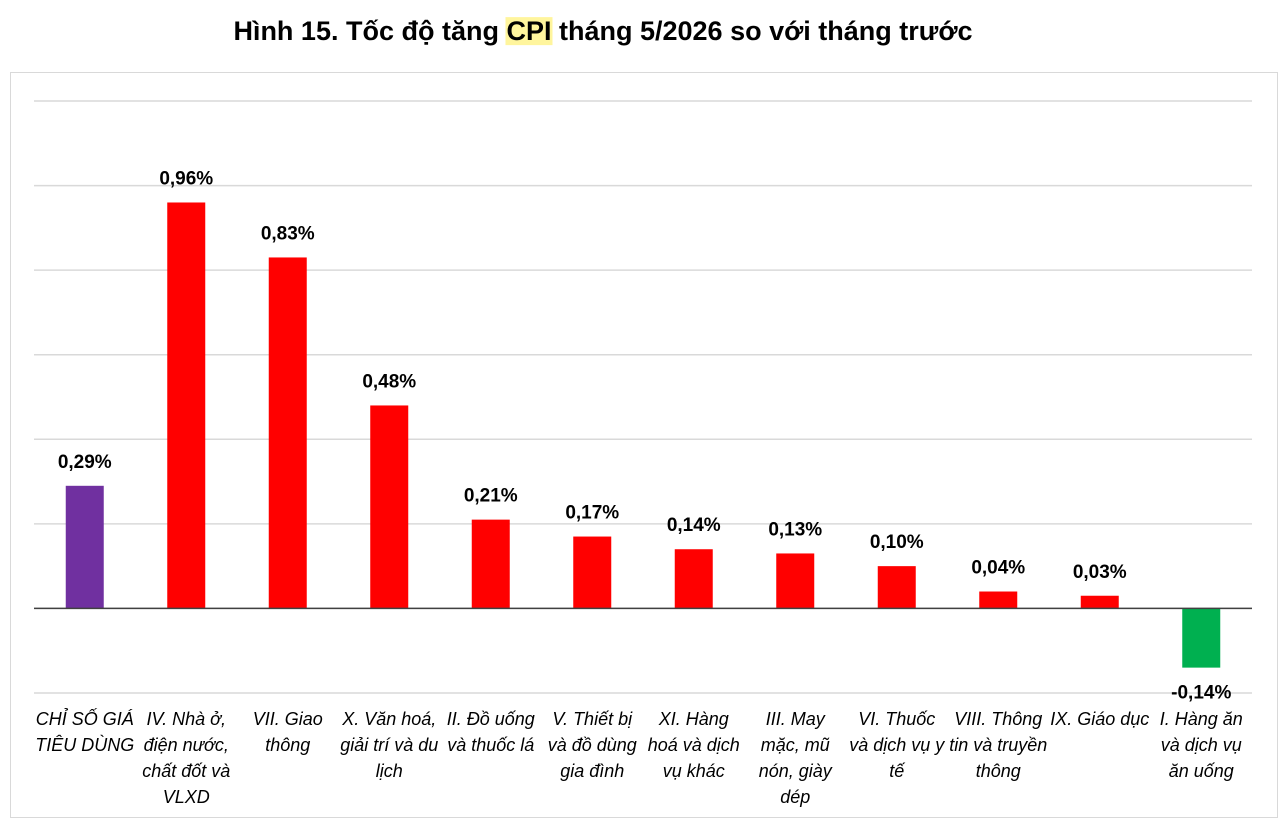 The image size is (1288, 823). I want to click on x-tick-label: VI. Thuốc và dịch vụ y tế, so click(897, 745).